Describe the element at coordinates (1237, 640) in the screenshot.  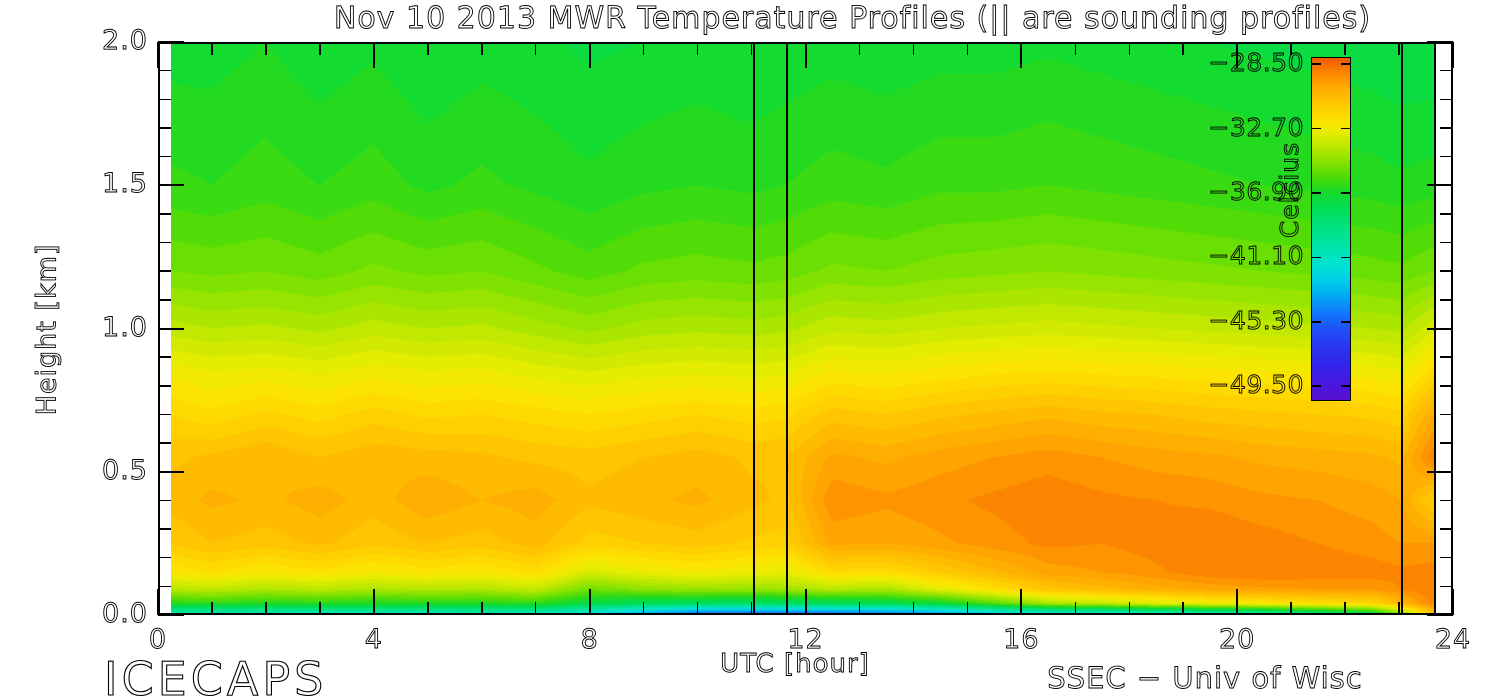
I see `x-tick-label: 20` at that location.